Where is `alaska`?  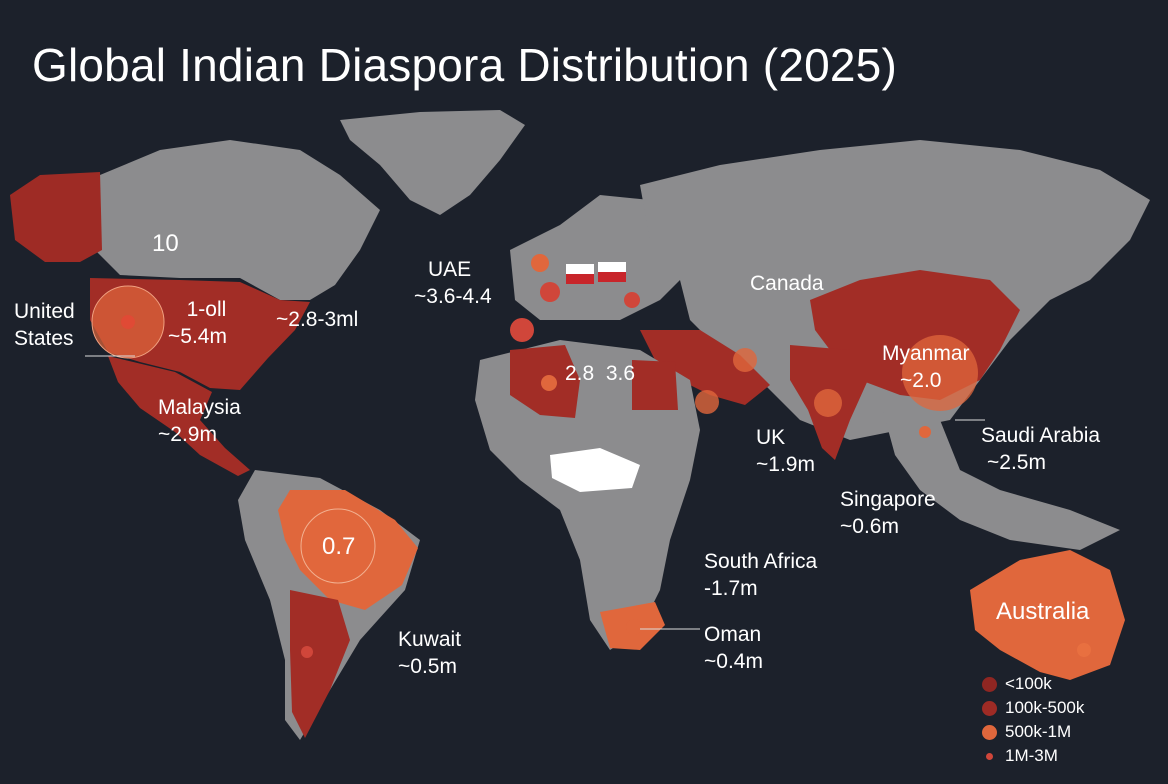
alaska is located at coordinates (56, 217).